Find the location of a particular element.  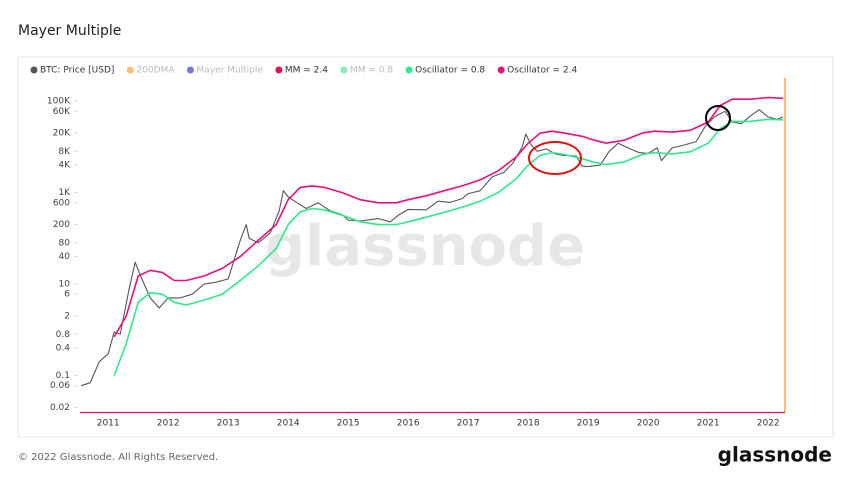

x-tick-label: 2014 is located at coordinates (288, 424).